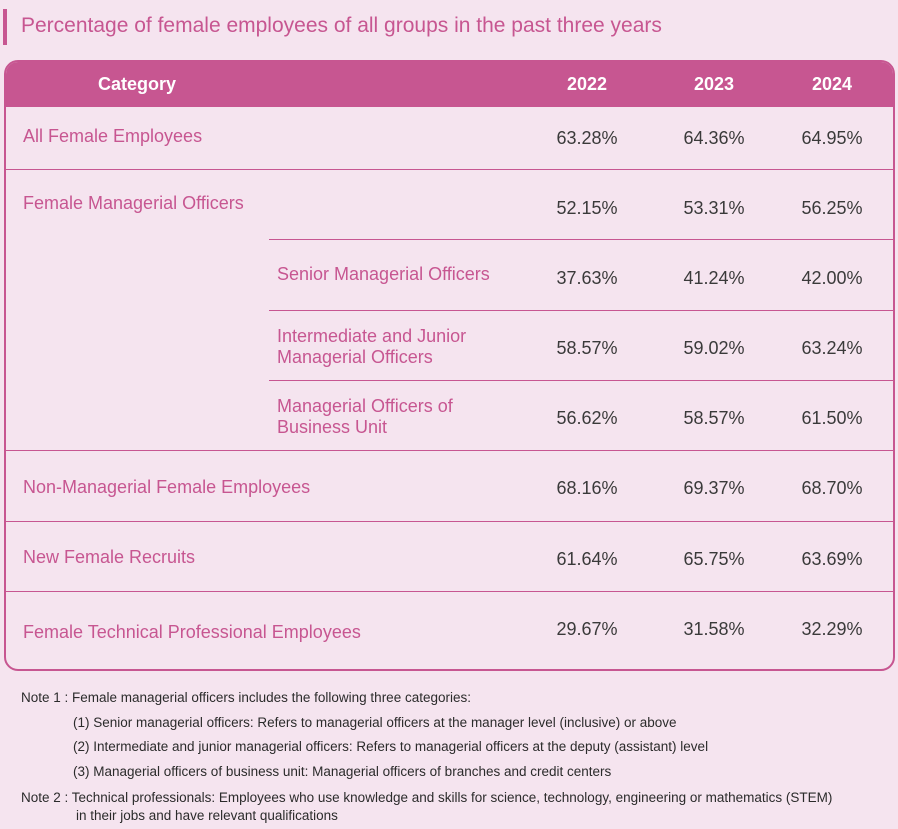 The width and height of the screenshot is (898, 829). Describe the element at coordinates (714, 629) in the screenshot. I see `cell-value: 31.58%` at that location.